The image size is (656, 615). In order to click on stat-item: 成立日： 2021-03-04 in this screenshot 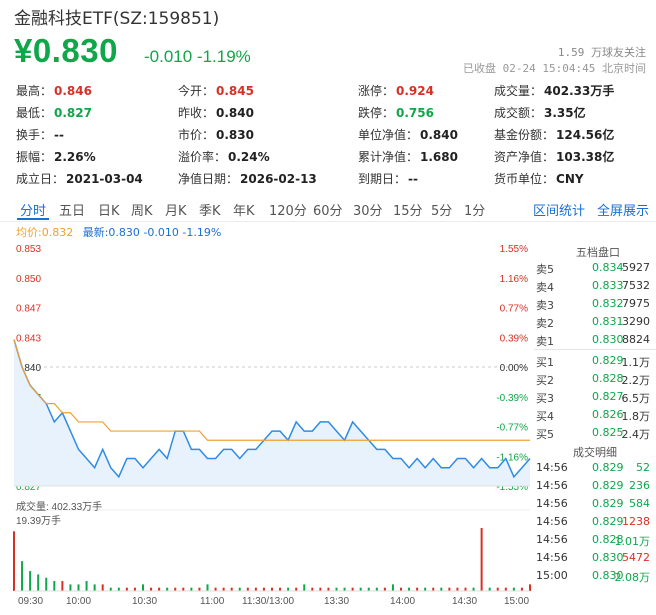, I will do `click(79, 178)`.